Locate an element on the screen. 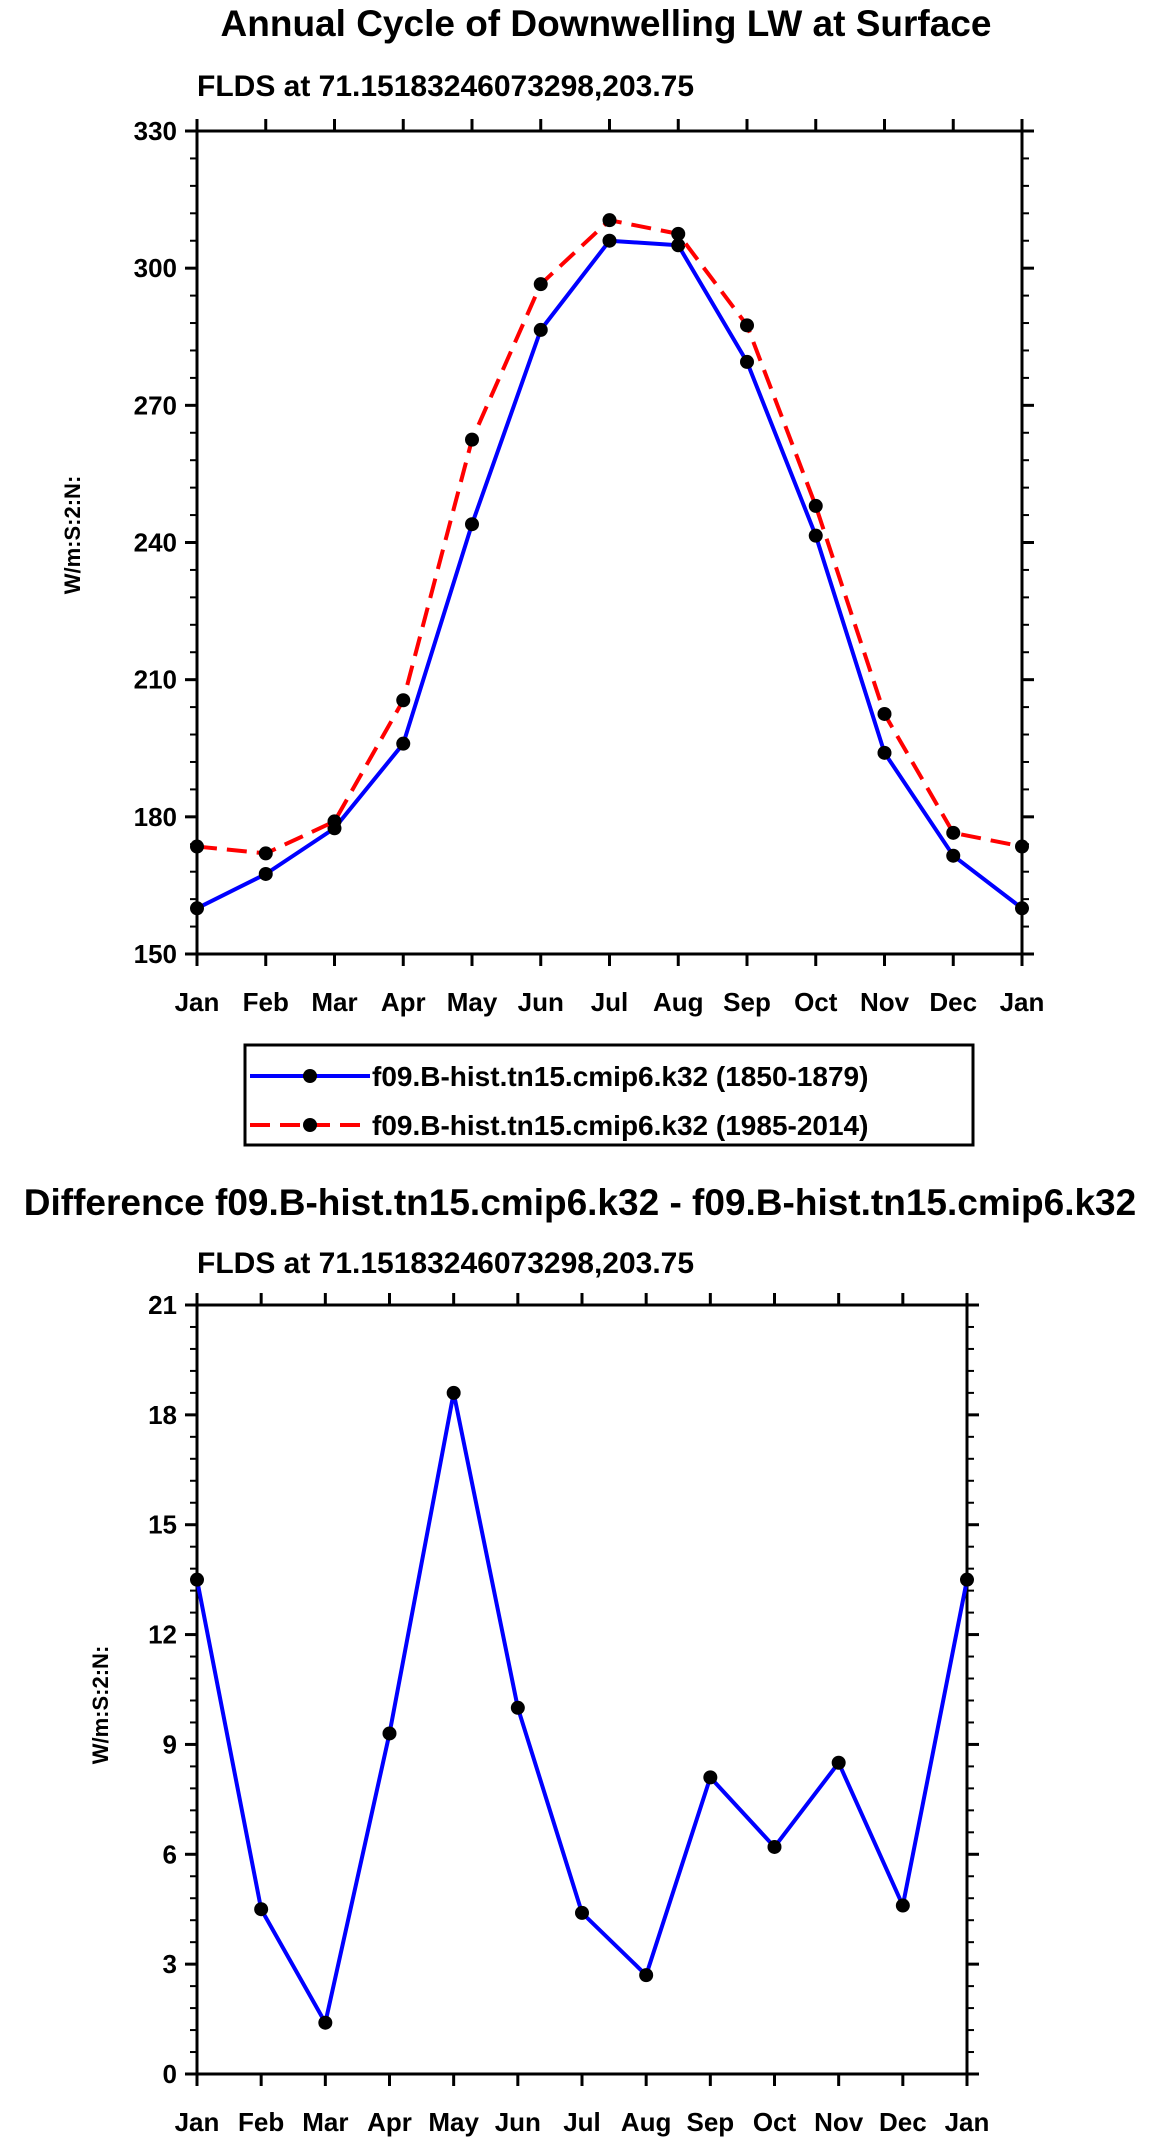 This screenshot has height=2142, width=1161. chart1-xtick-label: Jul is located at coordinates (610, 1002).